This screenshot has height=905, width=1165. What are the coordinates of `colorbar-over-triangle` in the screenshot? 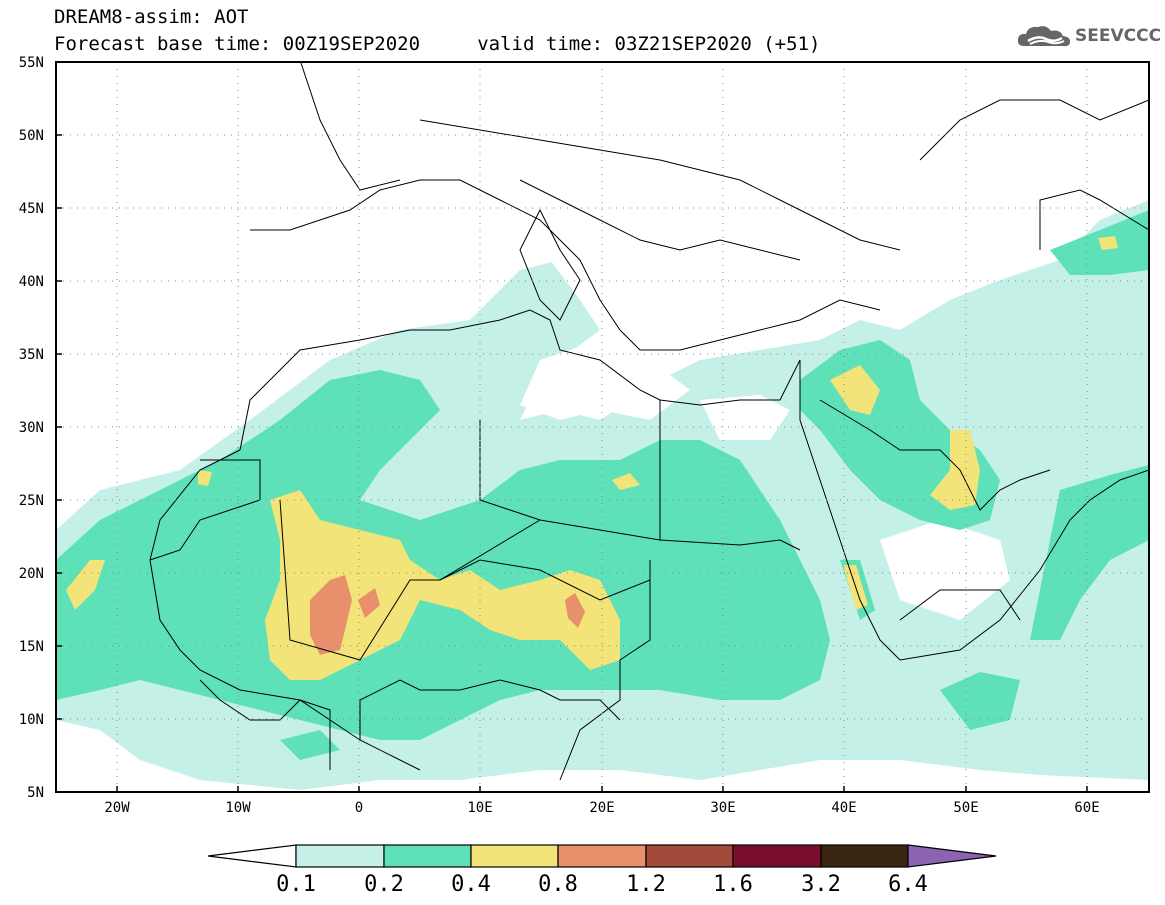 It's located at (952, 856).